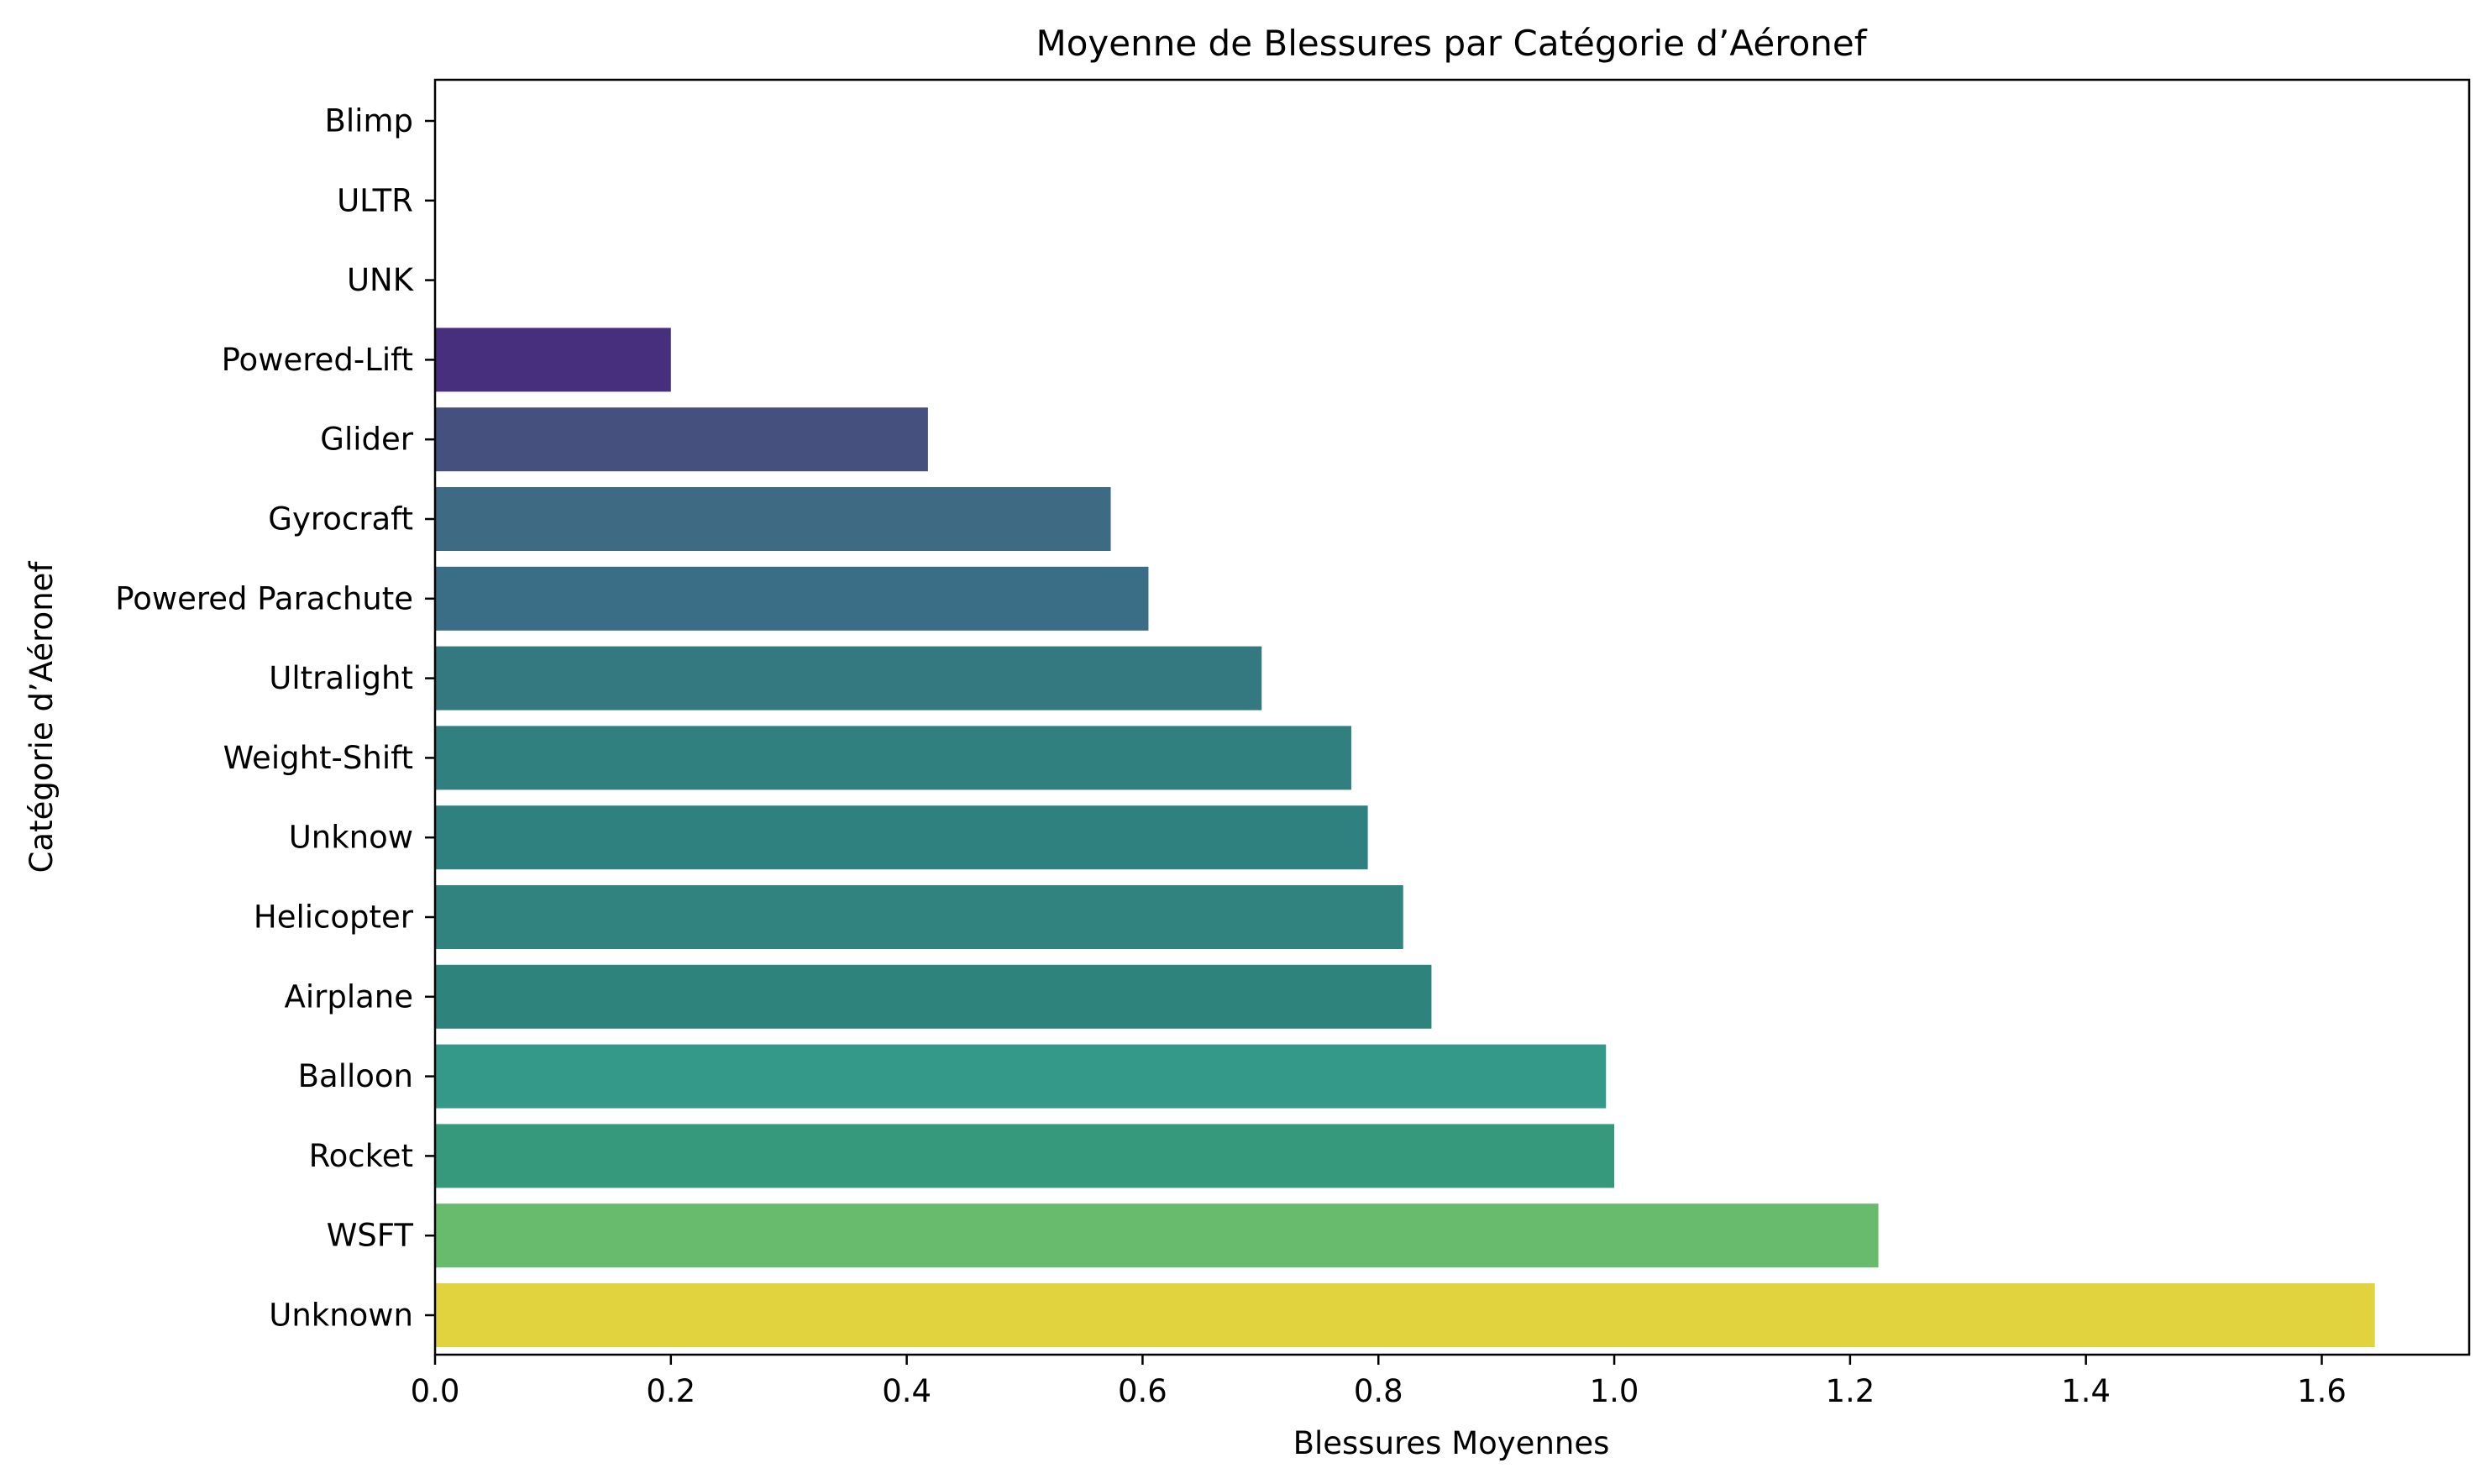  Describe the element at coordinates (341, 678) in the screenshot. I see `y-tick-label: Ultralight` at that location.